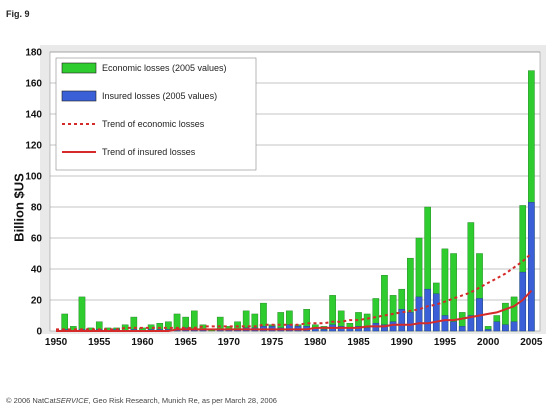 The height and width of the screenshot is (413, 550). Describe the element at coordinates (37, 301) in the screenshot. I see `y-tick-label: 20` at that location.